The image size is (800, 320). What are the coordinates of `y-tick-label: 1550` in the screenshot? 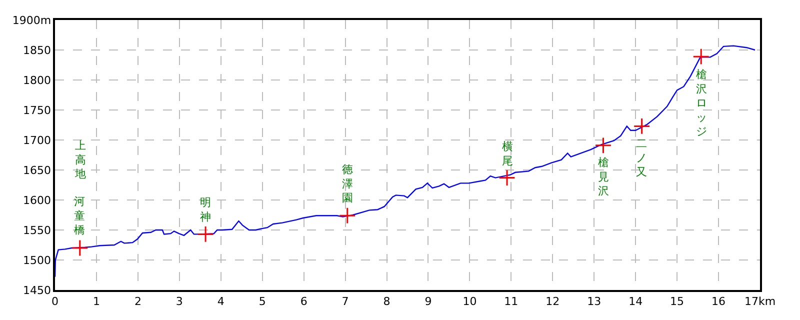 It's located at (37, 230).